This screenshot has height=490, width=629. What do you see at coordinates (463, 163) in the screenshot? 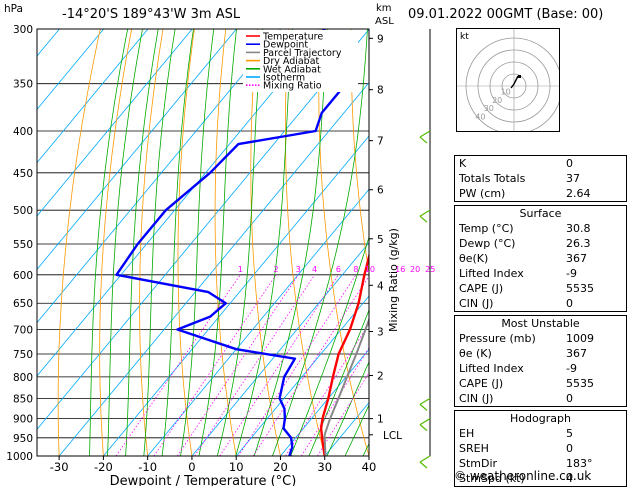
I see `row-label: K` at bounding box center [463, 163].